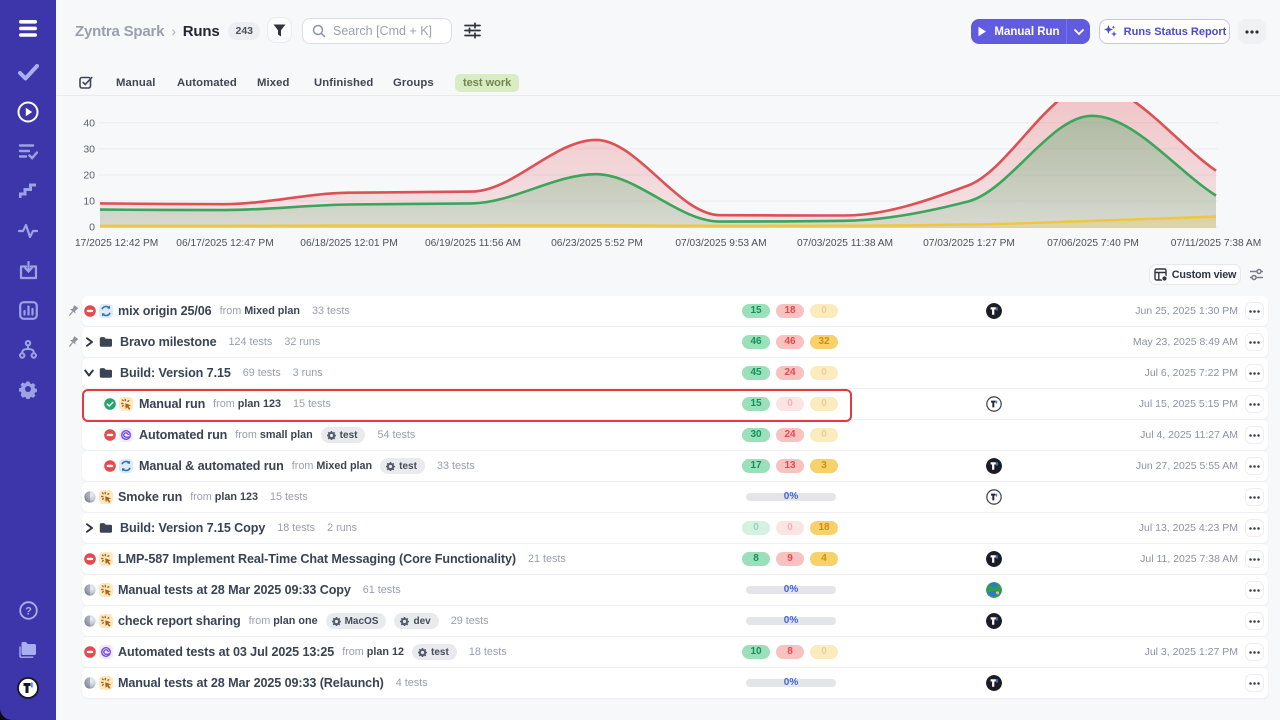  Describe the element at coordinates (348, 243) in the screenshot. I see `svg-text: 06/18/2025 12:01 PM` at that location.